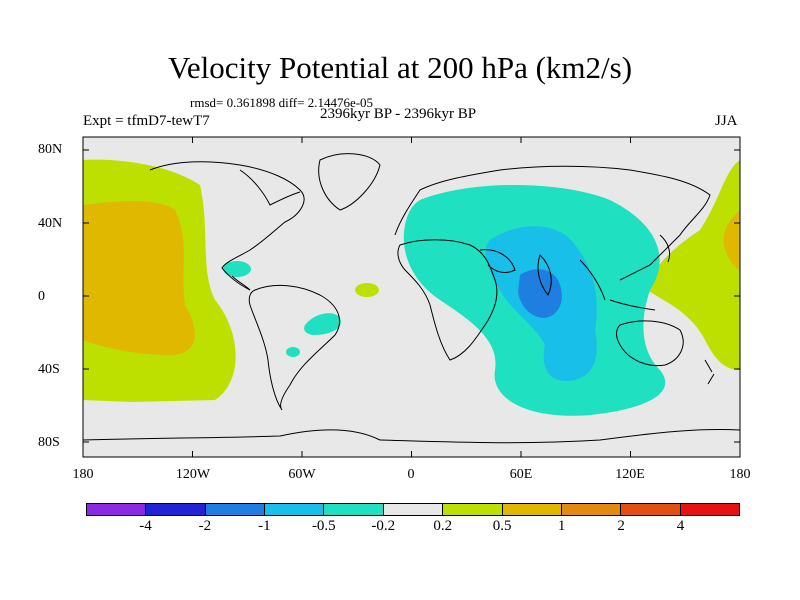 The width and height of the screenshot is (800, 600). Describe the element at coordinates (367, 290) in the screenshot. I see `contour-atlantic-positive` at that location.